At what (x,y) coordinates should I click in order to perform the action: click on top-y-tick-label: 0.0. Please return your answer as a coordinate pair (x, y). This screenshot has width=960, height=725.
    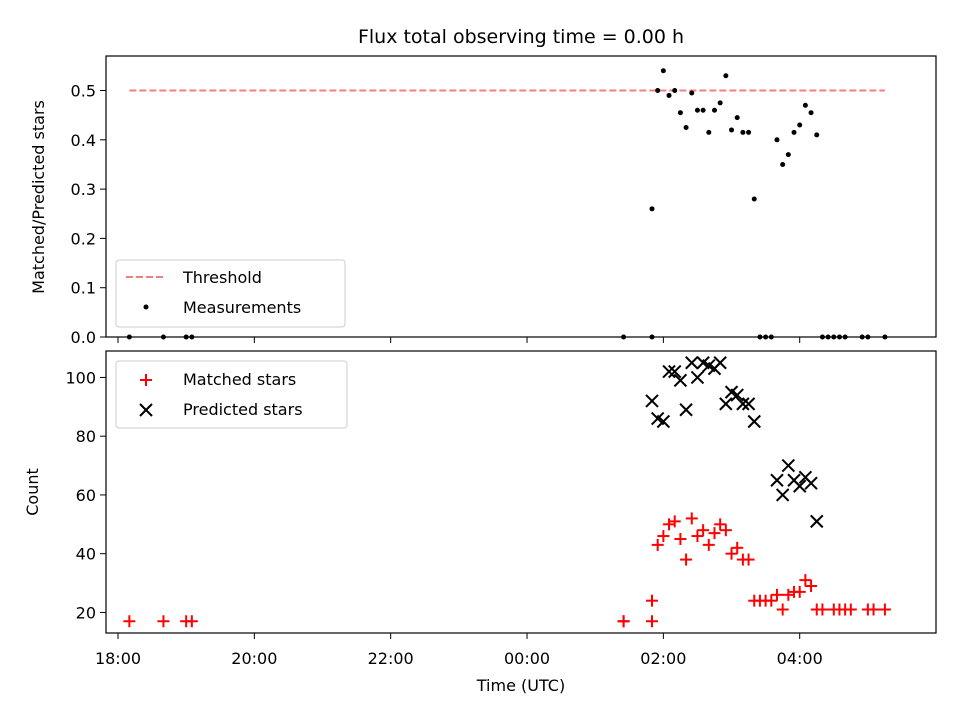
    Looking at the image, I should click on (83, 337).